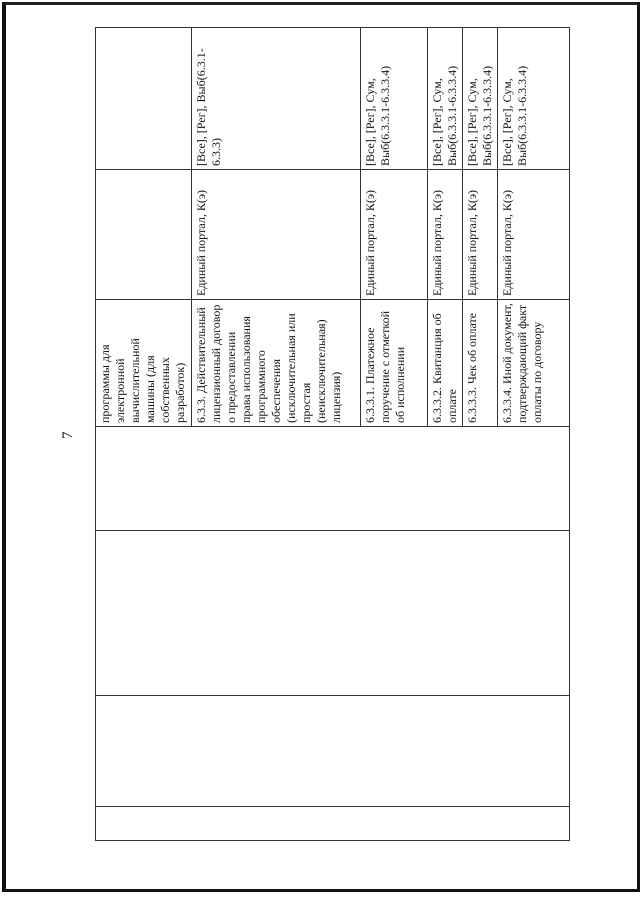 Image resolution: width=640 pixels, height=905 pixels. I want to click on access-cell, so click(143, 98).